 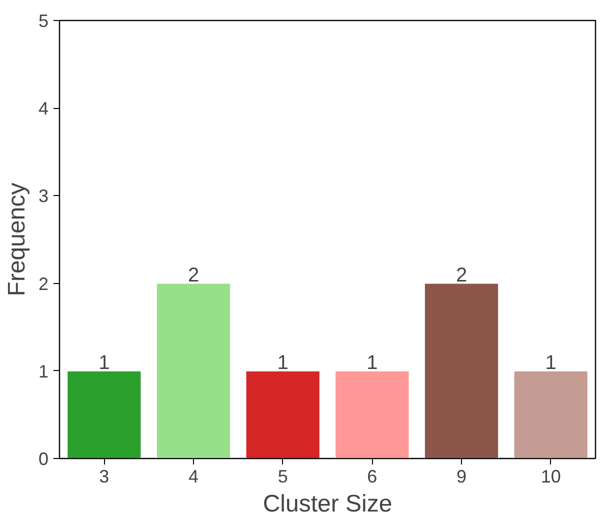 What do you see at coordinates (43, 21) in the screenshot?
I see `y-tick-label: 5` at bounding box center [43, 21].